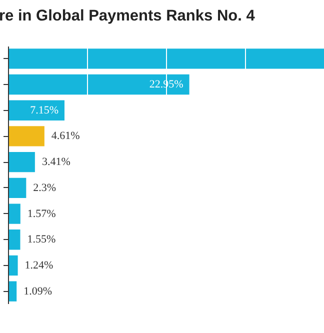  What do you see at coordinates (39, 265) in the screenshot?
I see `data-label: 1.24%` at bounding box center [39, 265].